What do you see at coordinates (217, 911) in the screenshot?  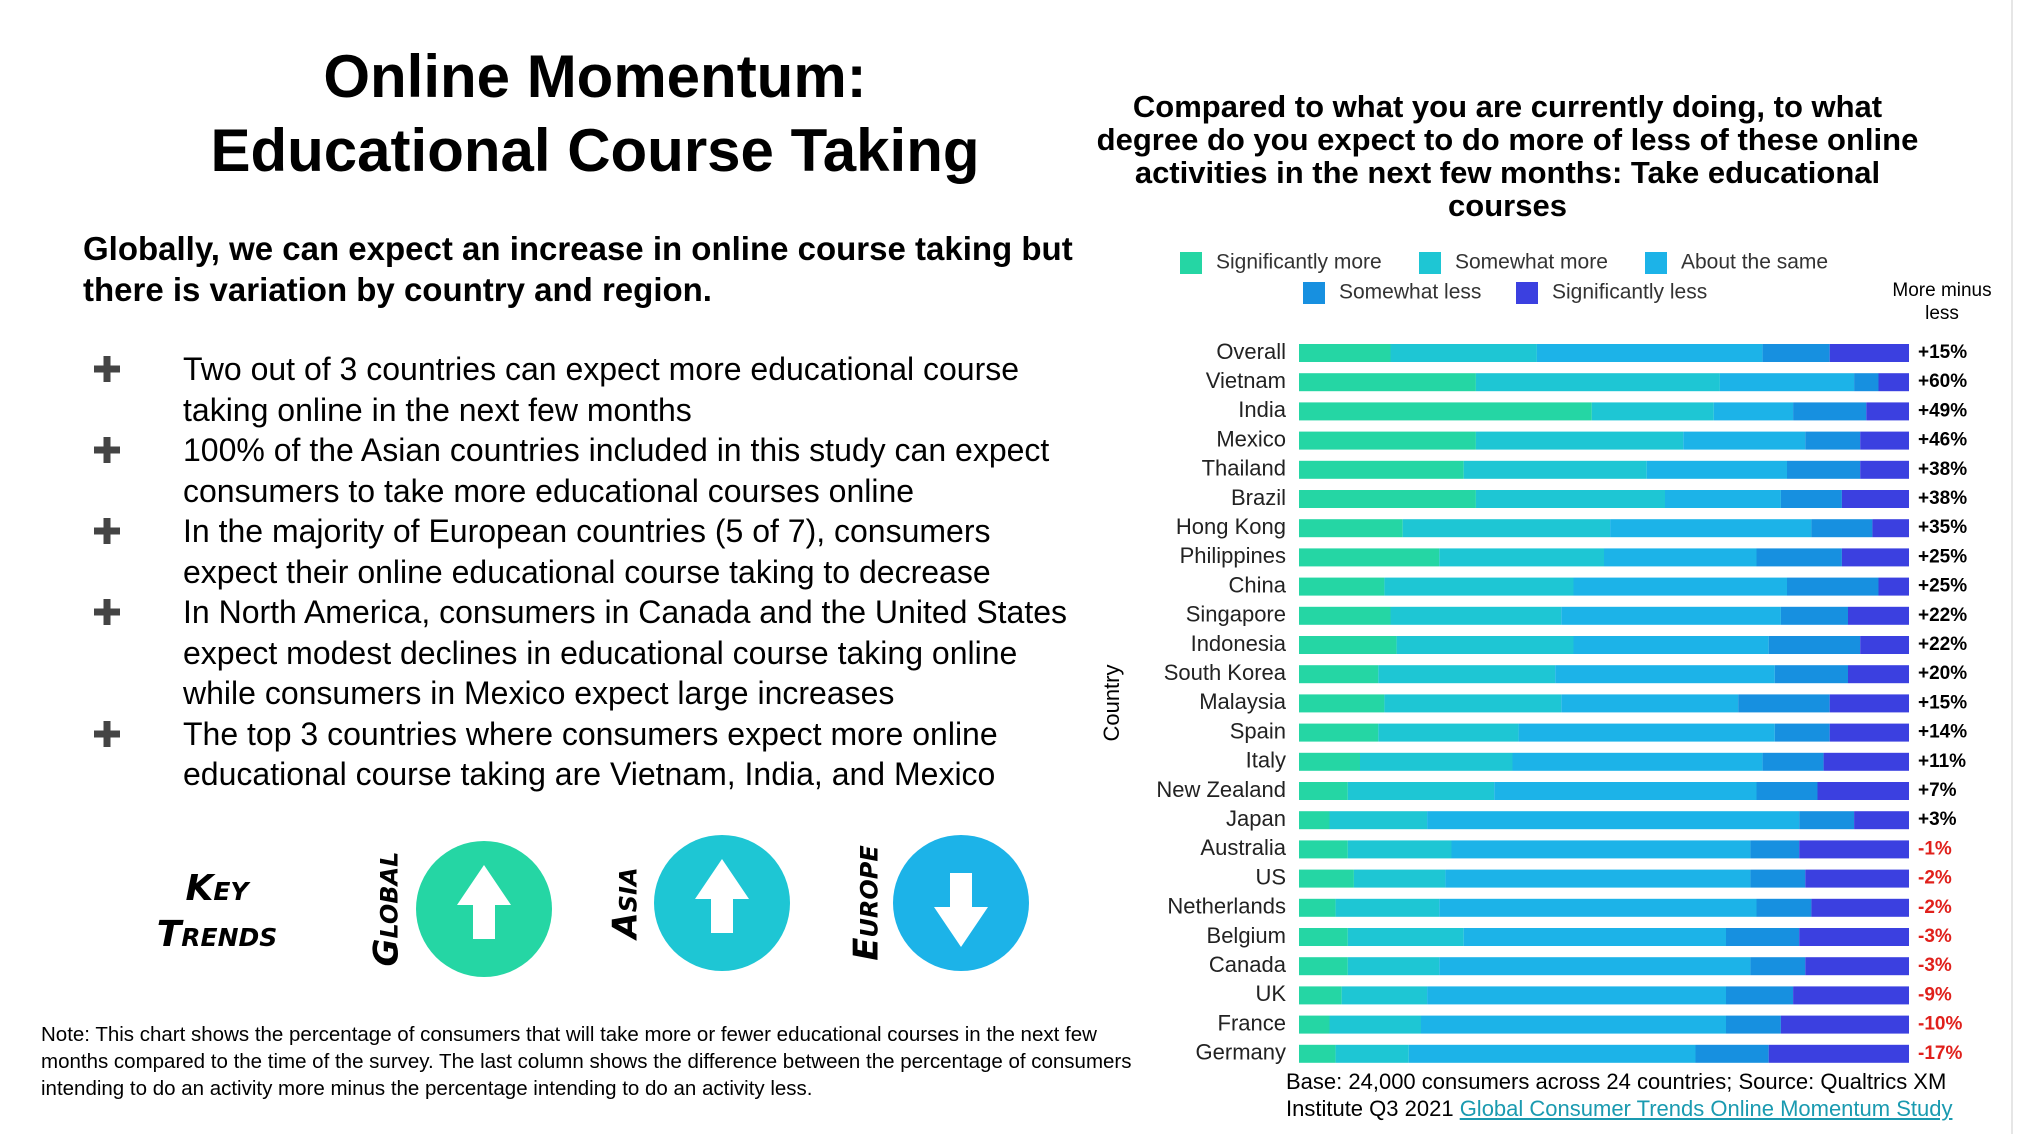 I see `key-trends-title: Key Trends` at bounding box center [217, 911].